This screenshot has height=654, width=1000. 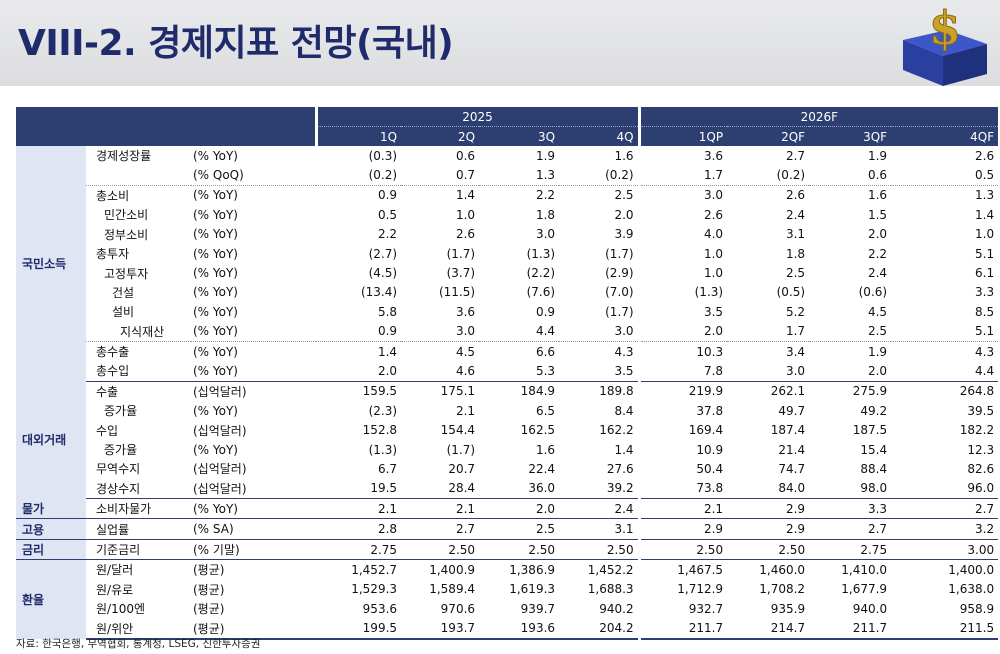 I want to click on value-cell: 6.6, so click(x=545, y=351).